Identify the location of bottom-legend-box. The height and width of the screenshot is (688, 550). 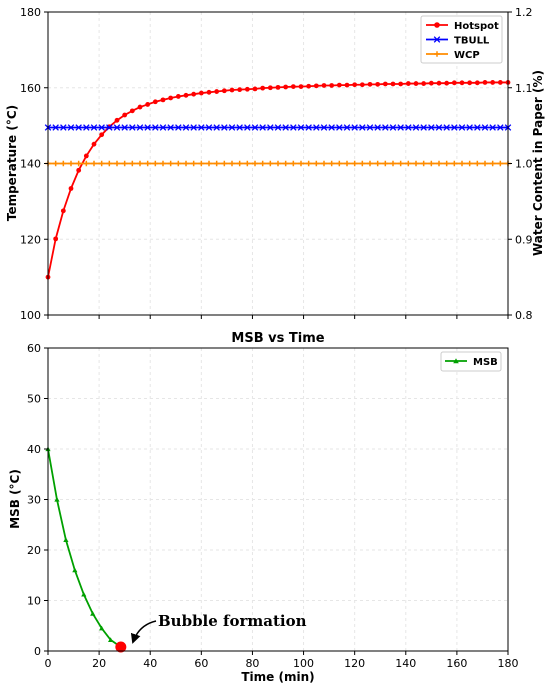
(471, 361).